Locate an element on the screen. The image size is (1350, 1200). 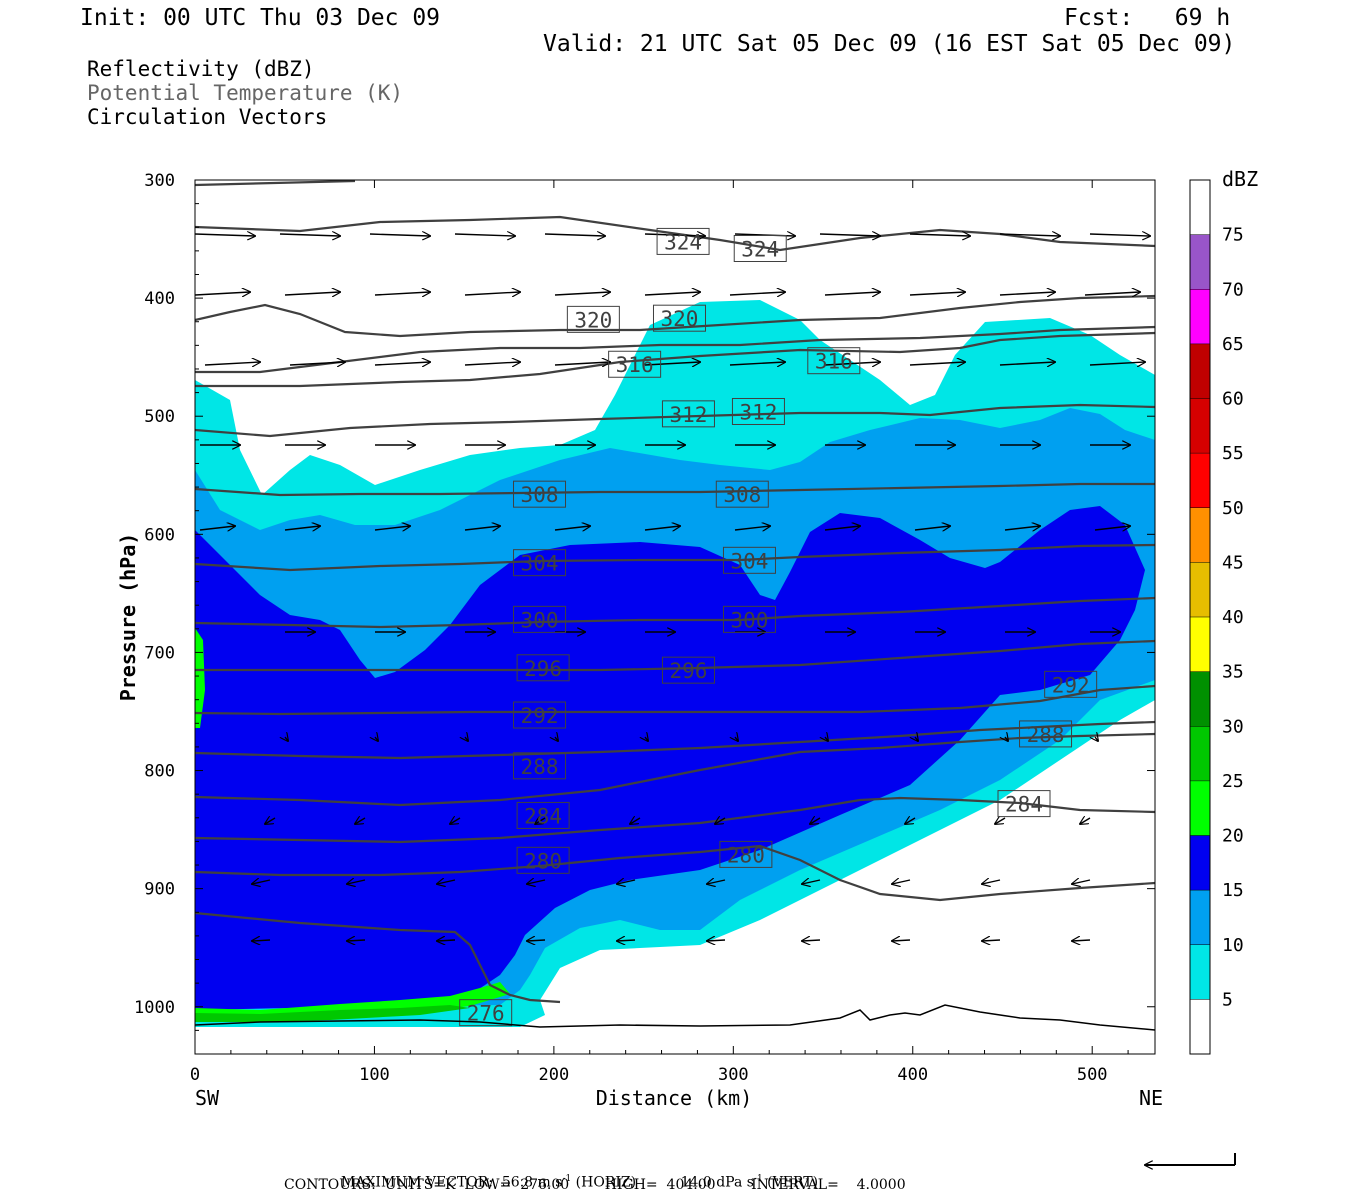
footer-exp-v: -1 is located at coordinates (758, 1179).